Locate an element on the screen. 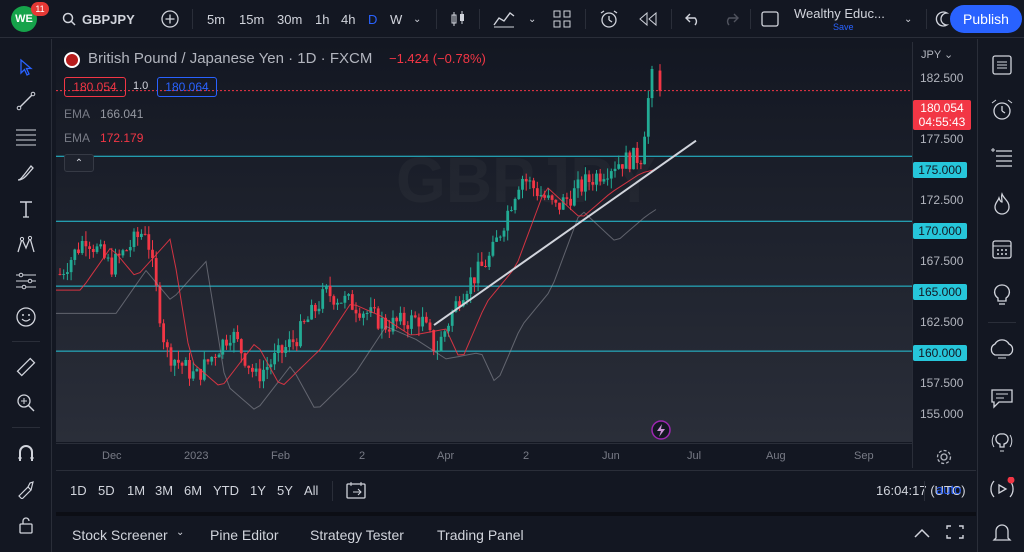 Image resolution: width=1024 pixels, height=552 pixels. time-axis is located at coordinates (484, 456).